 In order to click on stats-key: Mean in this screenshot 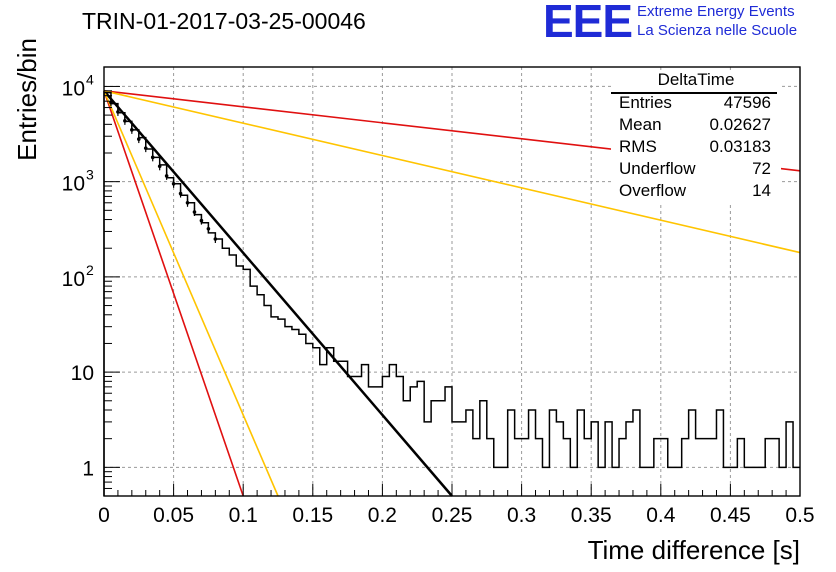, I will do `click(640, 124)`.